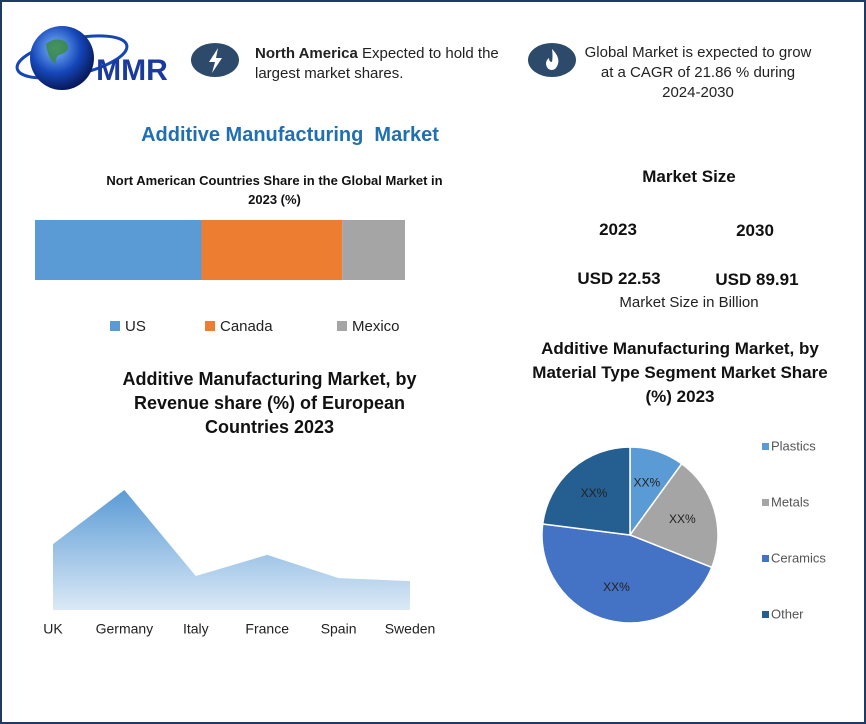 The image size is (866, 724). What do you see at coordinates (246, 326) in the screenshot?
I see `legend-label: Canada` at bounding box center [246, 326].